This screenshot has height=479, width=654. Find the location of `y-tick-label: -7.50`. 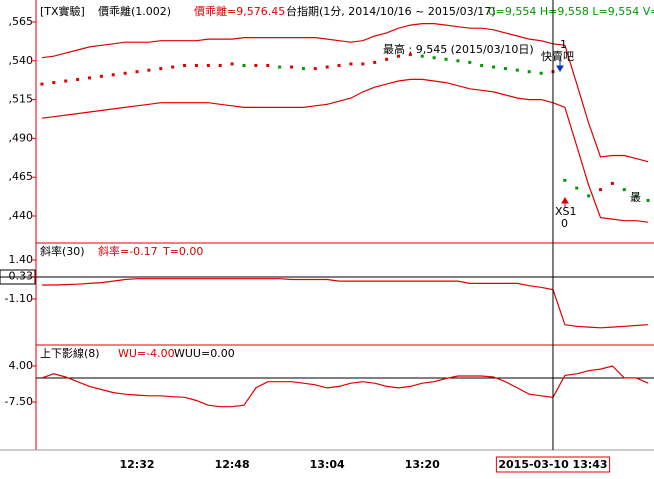

y-tick-label: -7.50 is located at coordinates (19, 401).